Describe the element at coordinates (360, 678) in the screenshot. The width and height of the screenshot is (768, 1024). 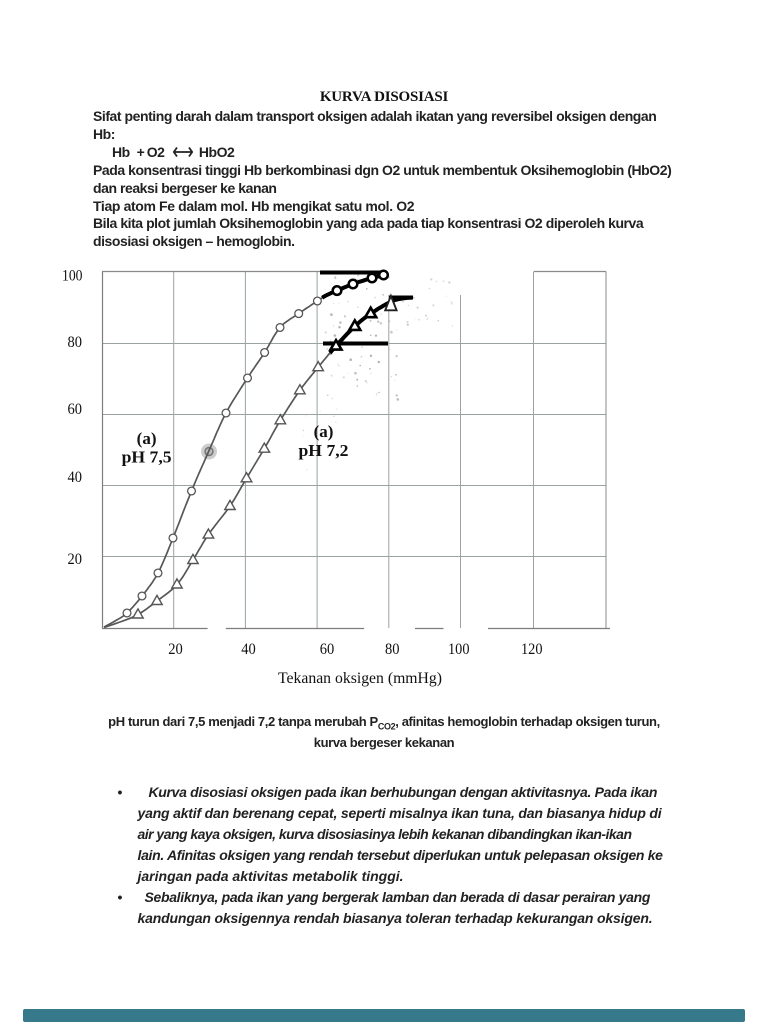
I see `svg-text: Tekanan oksigen (mmHg)` at that location.